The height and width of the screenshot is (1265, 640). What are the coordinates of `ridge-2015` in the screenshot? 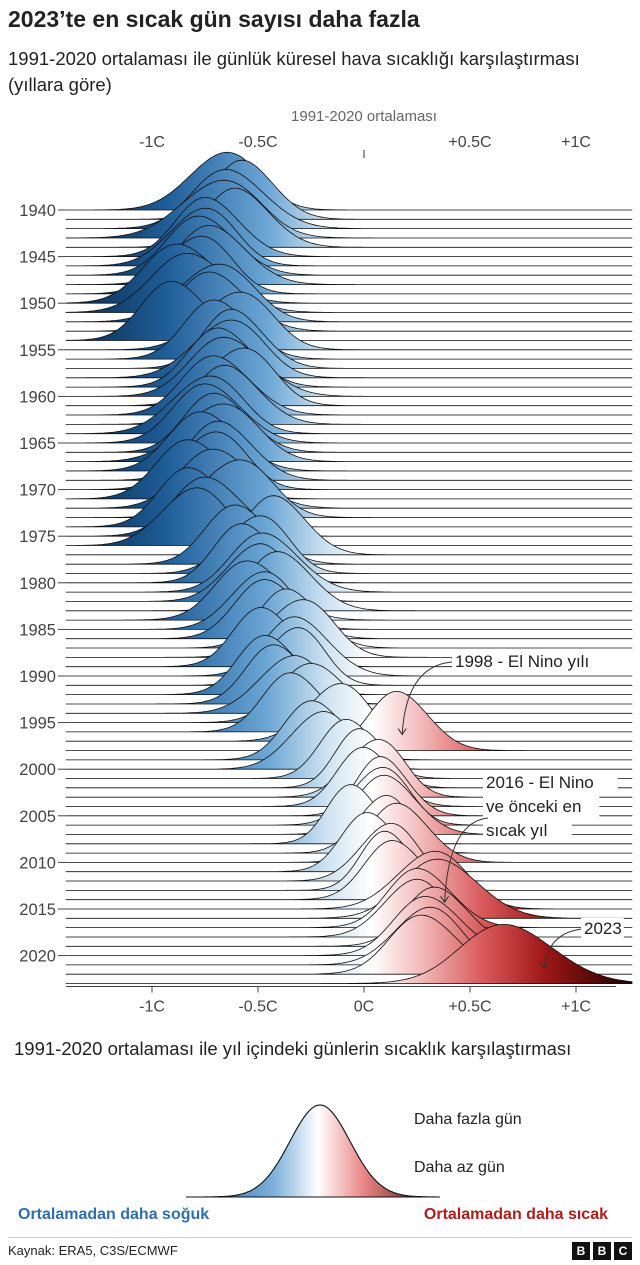 It's located at (349, 880).